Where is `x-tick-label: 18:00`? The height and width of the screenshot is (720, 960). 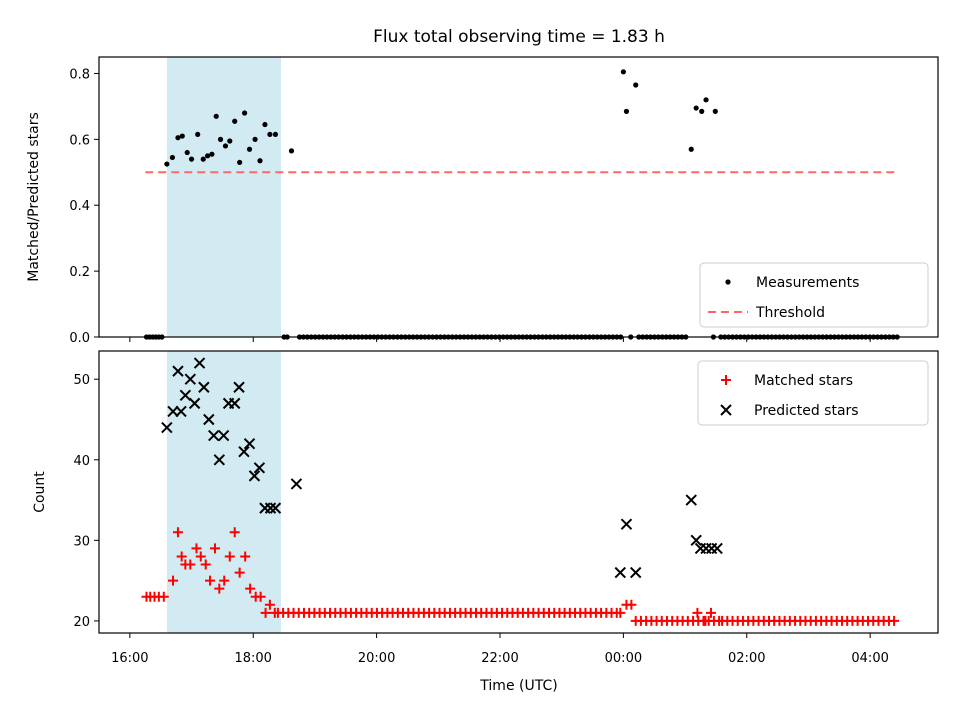
x-tick-label: 18:00 is located at coordinates (252, 658).